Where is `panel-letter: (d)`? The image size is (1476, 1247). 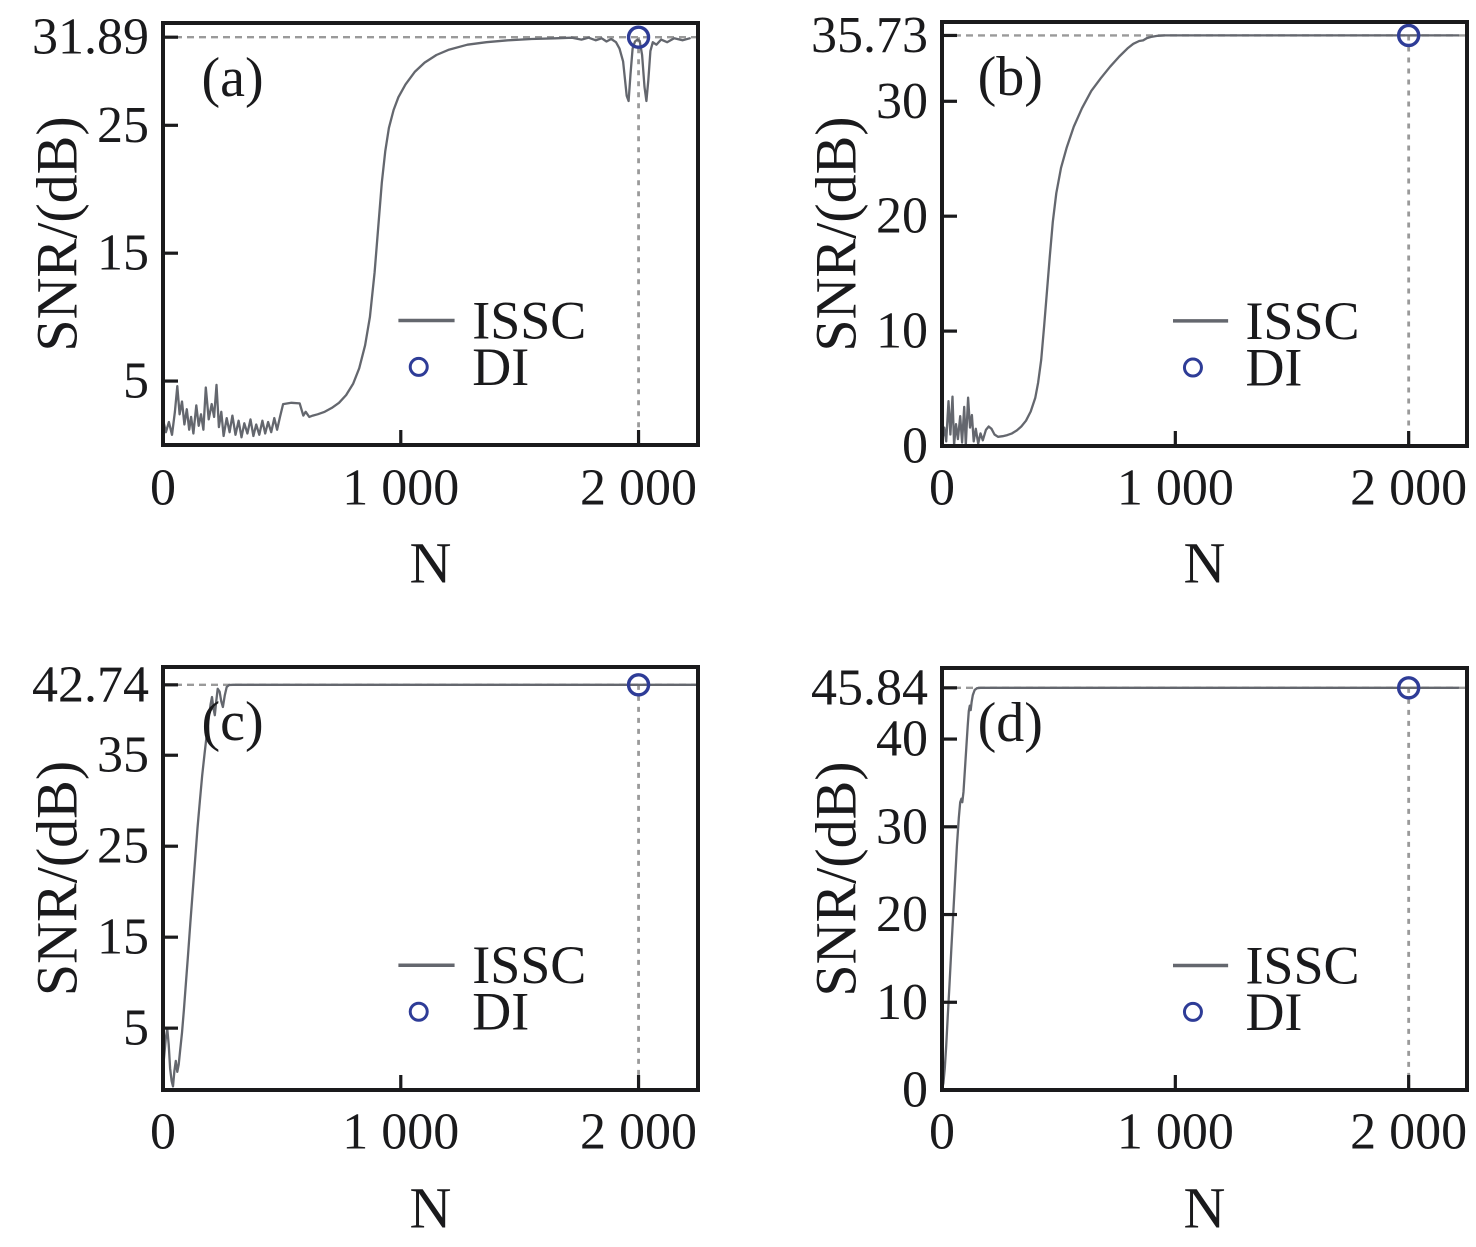 panel-letter: (d) is located at coordinates (1010, 723).